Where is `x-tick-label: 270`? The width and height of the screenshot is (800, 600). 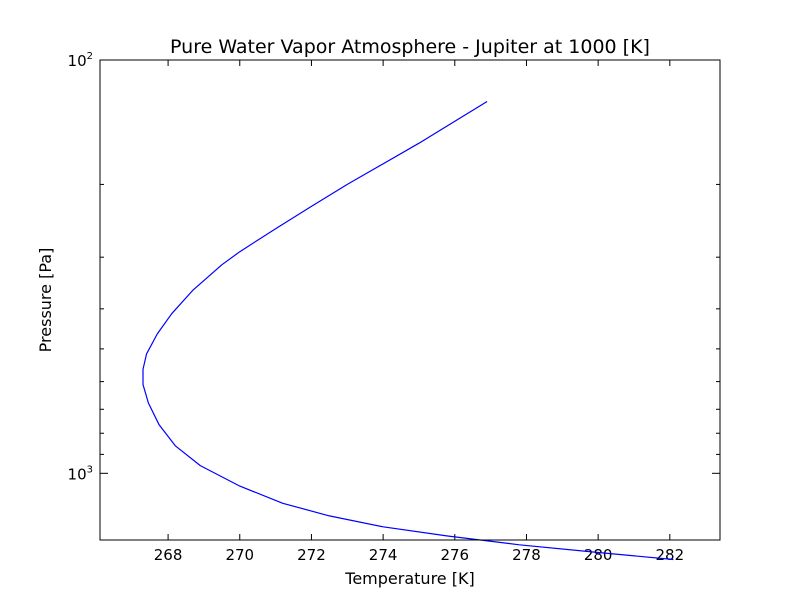
x-tick-label: 270 is located at coordinates (239, 555).